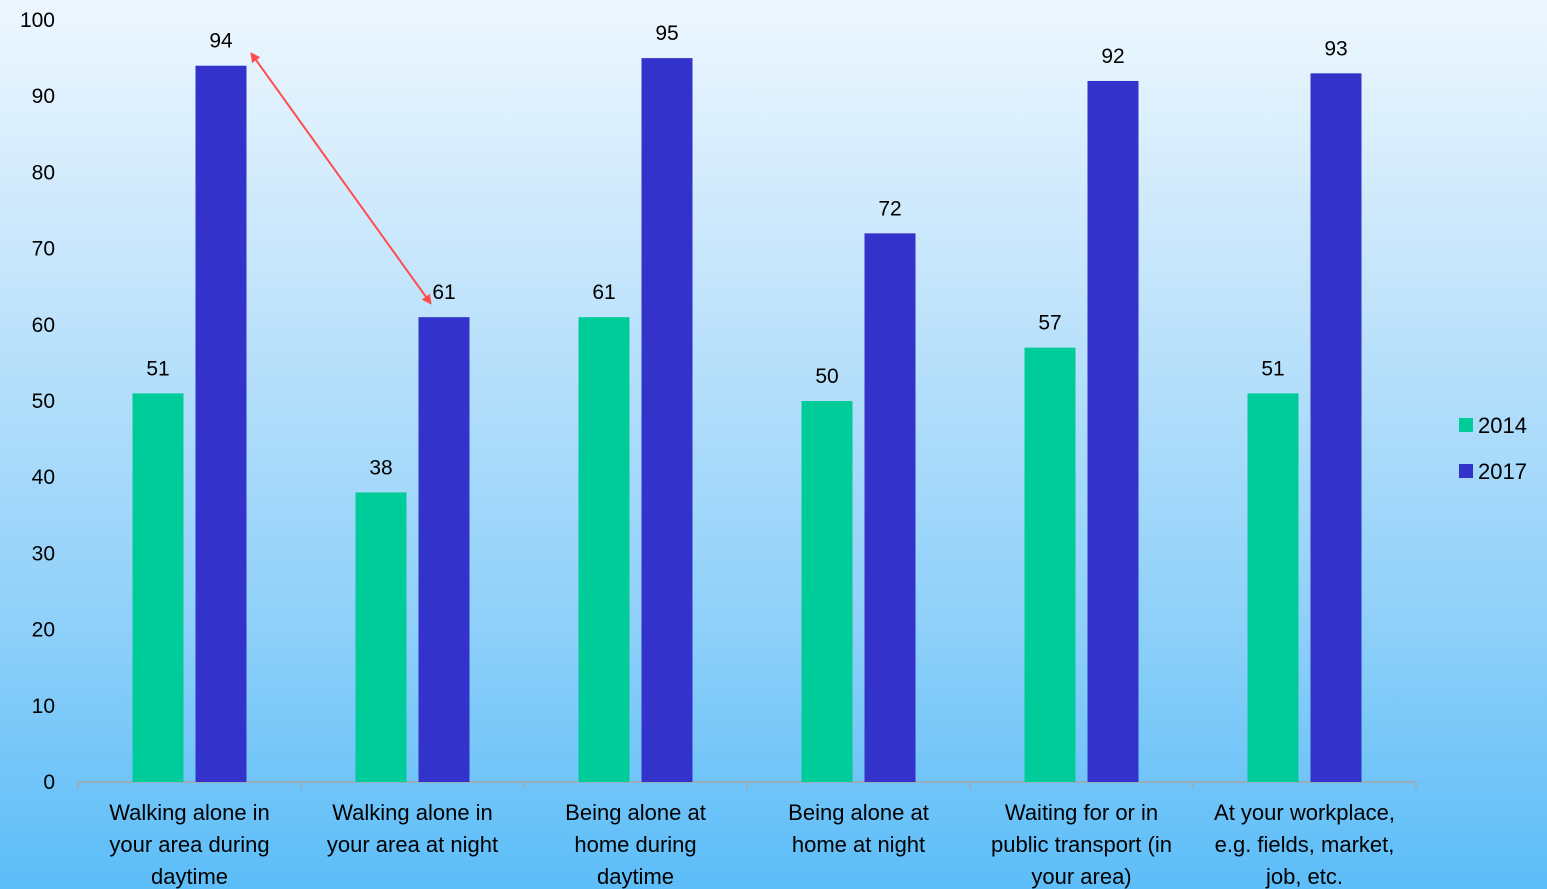 The image size is (1547, 889). I want to click on y-tick-label-90: 90, so click(43, 96).